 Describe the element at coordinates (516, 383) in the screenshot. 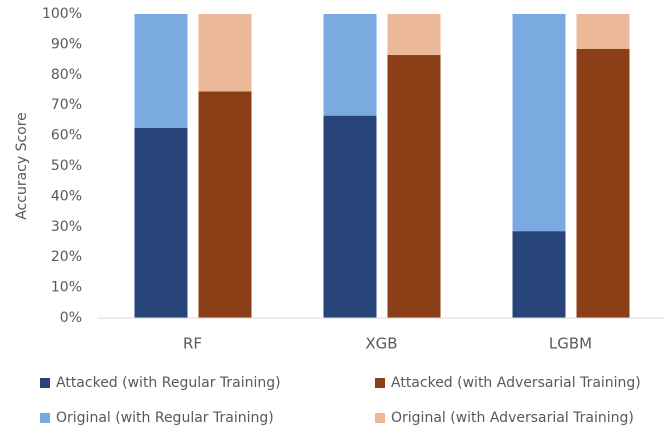

I see `legend-label: Attacked (with Adversarial Training)` at that location.